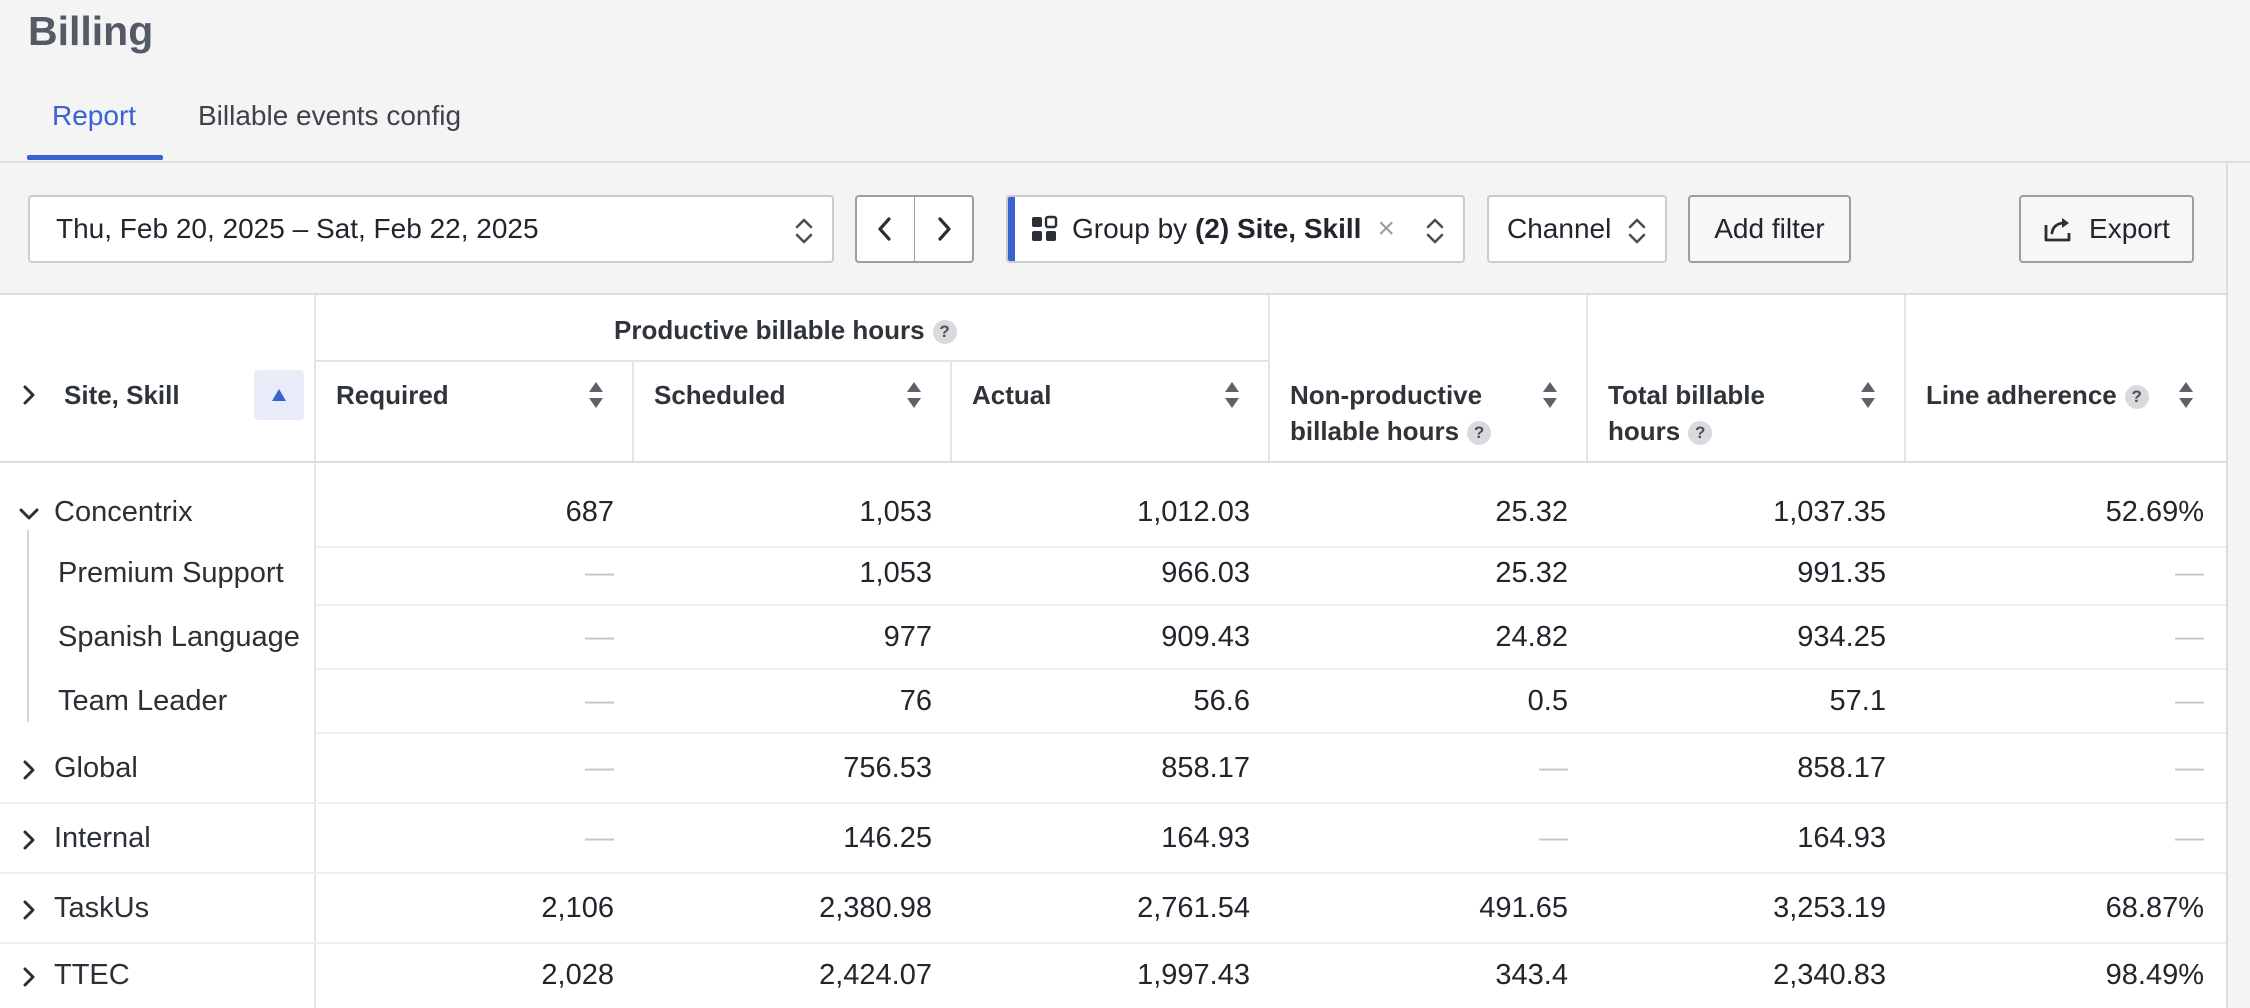 The image size is (2250, 1008). What do you see at coordinates (875, 975) in the screenshot?
I see `scheduled-cell: 2,424.07` at bounding box center [875, 975].